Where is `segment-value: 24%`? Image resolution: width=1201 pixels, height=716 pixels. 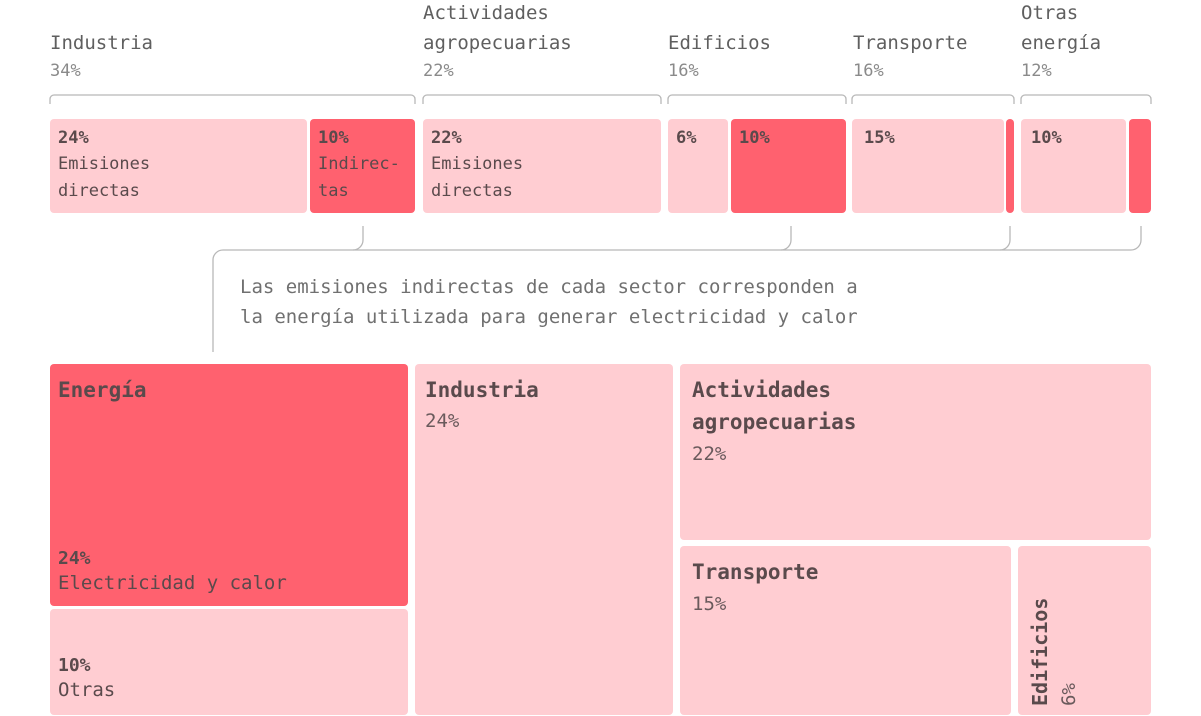 segment-value: 24% is located at coordinates (73, 138).